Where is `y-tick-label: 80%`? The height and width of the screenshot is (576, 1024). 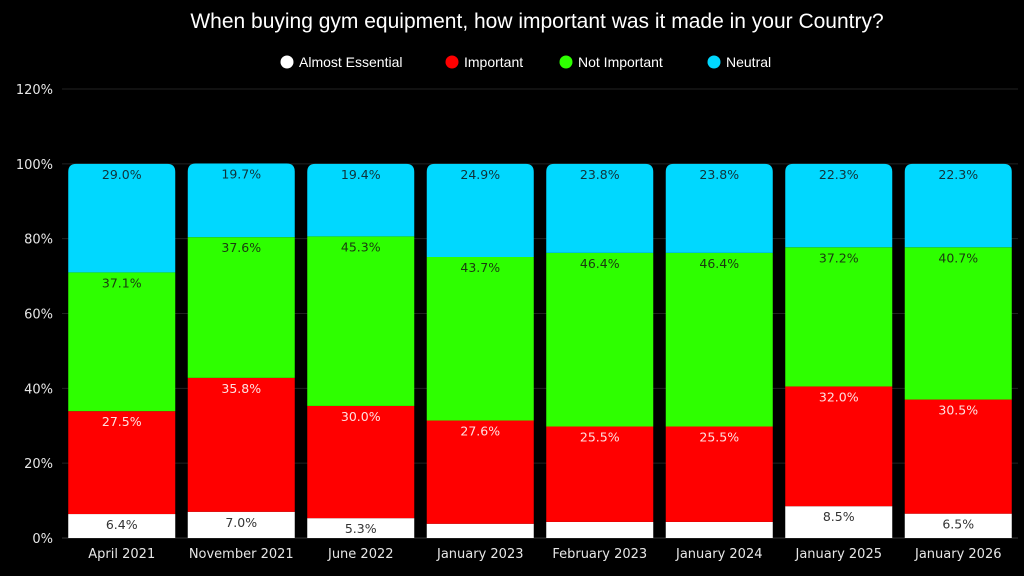
y-tick-label: 80% is located at coordinates (38, 240).